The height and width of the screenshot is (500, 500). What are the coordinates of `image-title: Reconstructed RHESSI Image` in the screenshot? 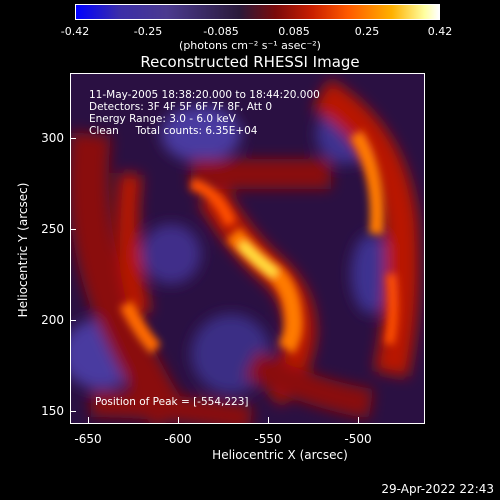 It's located at (250, 62).